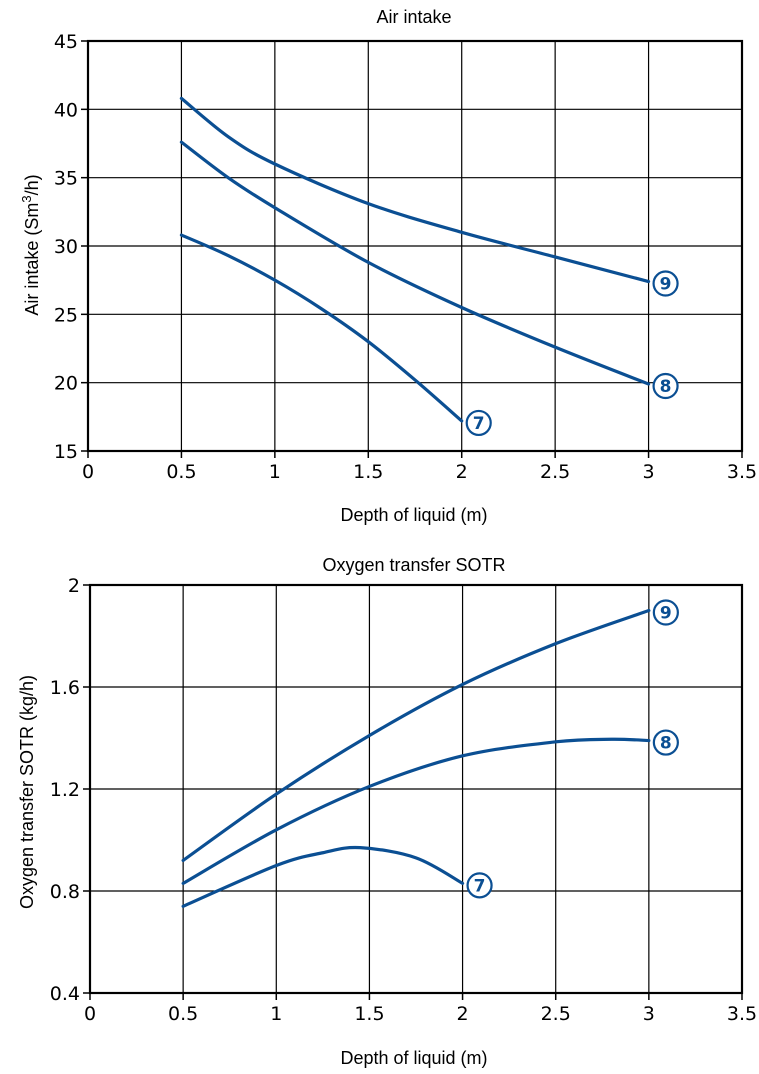 Image resolution: width=759 pixels, height=1074 pixels. I want to click on y-axis-label-tail: /h), so click(32, 184).